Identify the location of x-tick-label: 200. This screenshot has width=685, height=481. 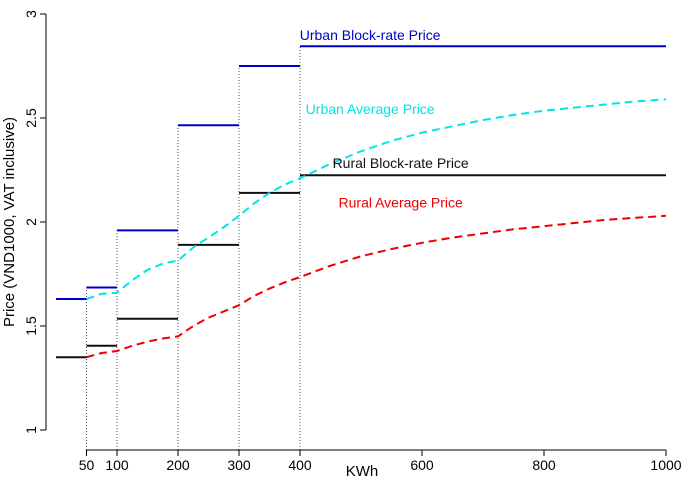
(178, 465).